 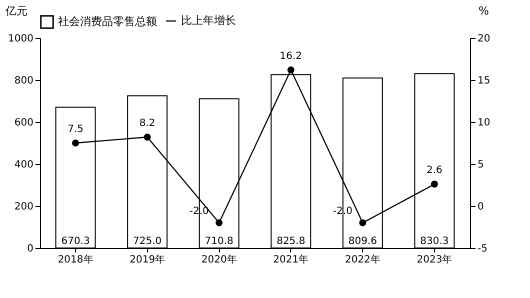 What do you see at coordinates (483, 11) in the screenshot?
I see `y2-axis-title: %` at bounding box center [483, 11].